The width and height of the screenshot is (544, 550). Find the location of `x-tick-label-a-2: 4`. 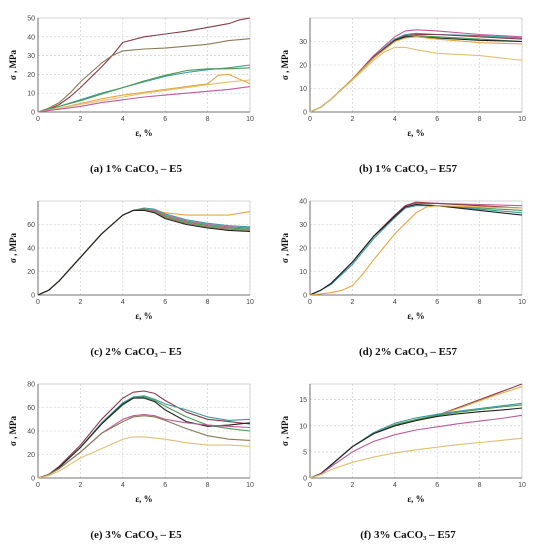

x-tick-label-a-2: 4 is located at coordinates (123, 119).